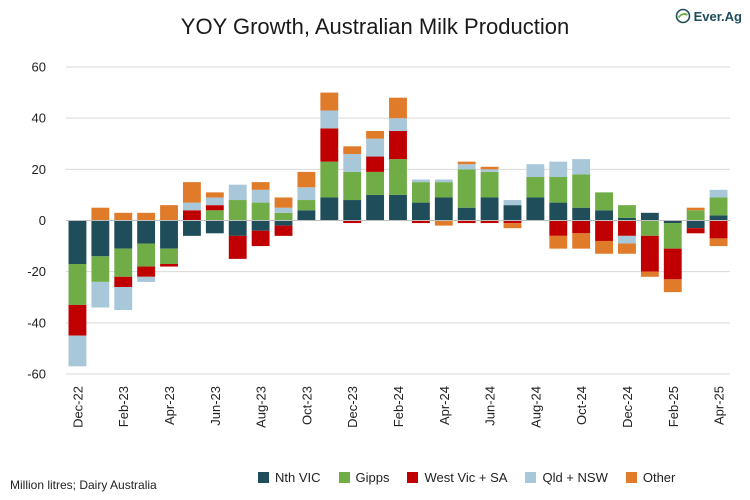  What do you see at coordinates (261, 407) in the screenshot?
I see `x-tick-label: Aug-23` at bounding box center [261, 407].